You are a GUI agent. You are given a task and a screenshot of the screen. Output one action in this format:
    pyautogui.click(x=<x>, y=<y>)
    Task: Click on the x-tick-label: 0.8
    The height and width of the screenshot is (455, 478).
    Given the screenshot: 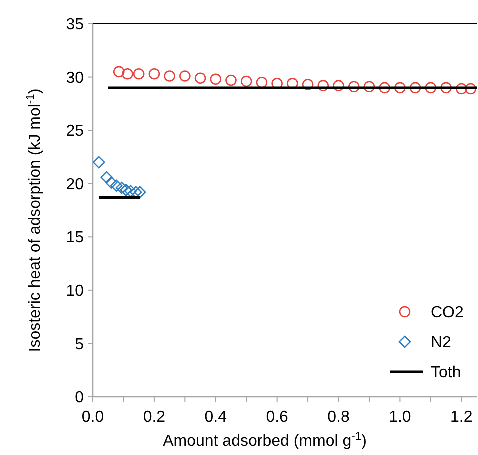 What is the action you would take?
    pyautogui.click(x=339, y=417)
    